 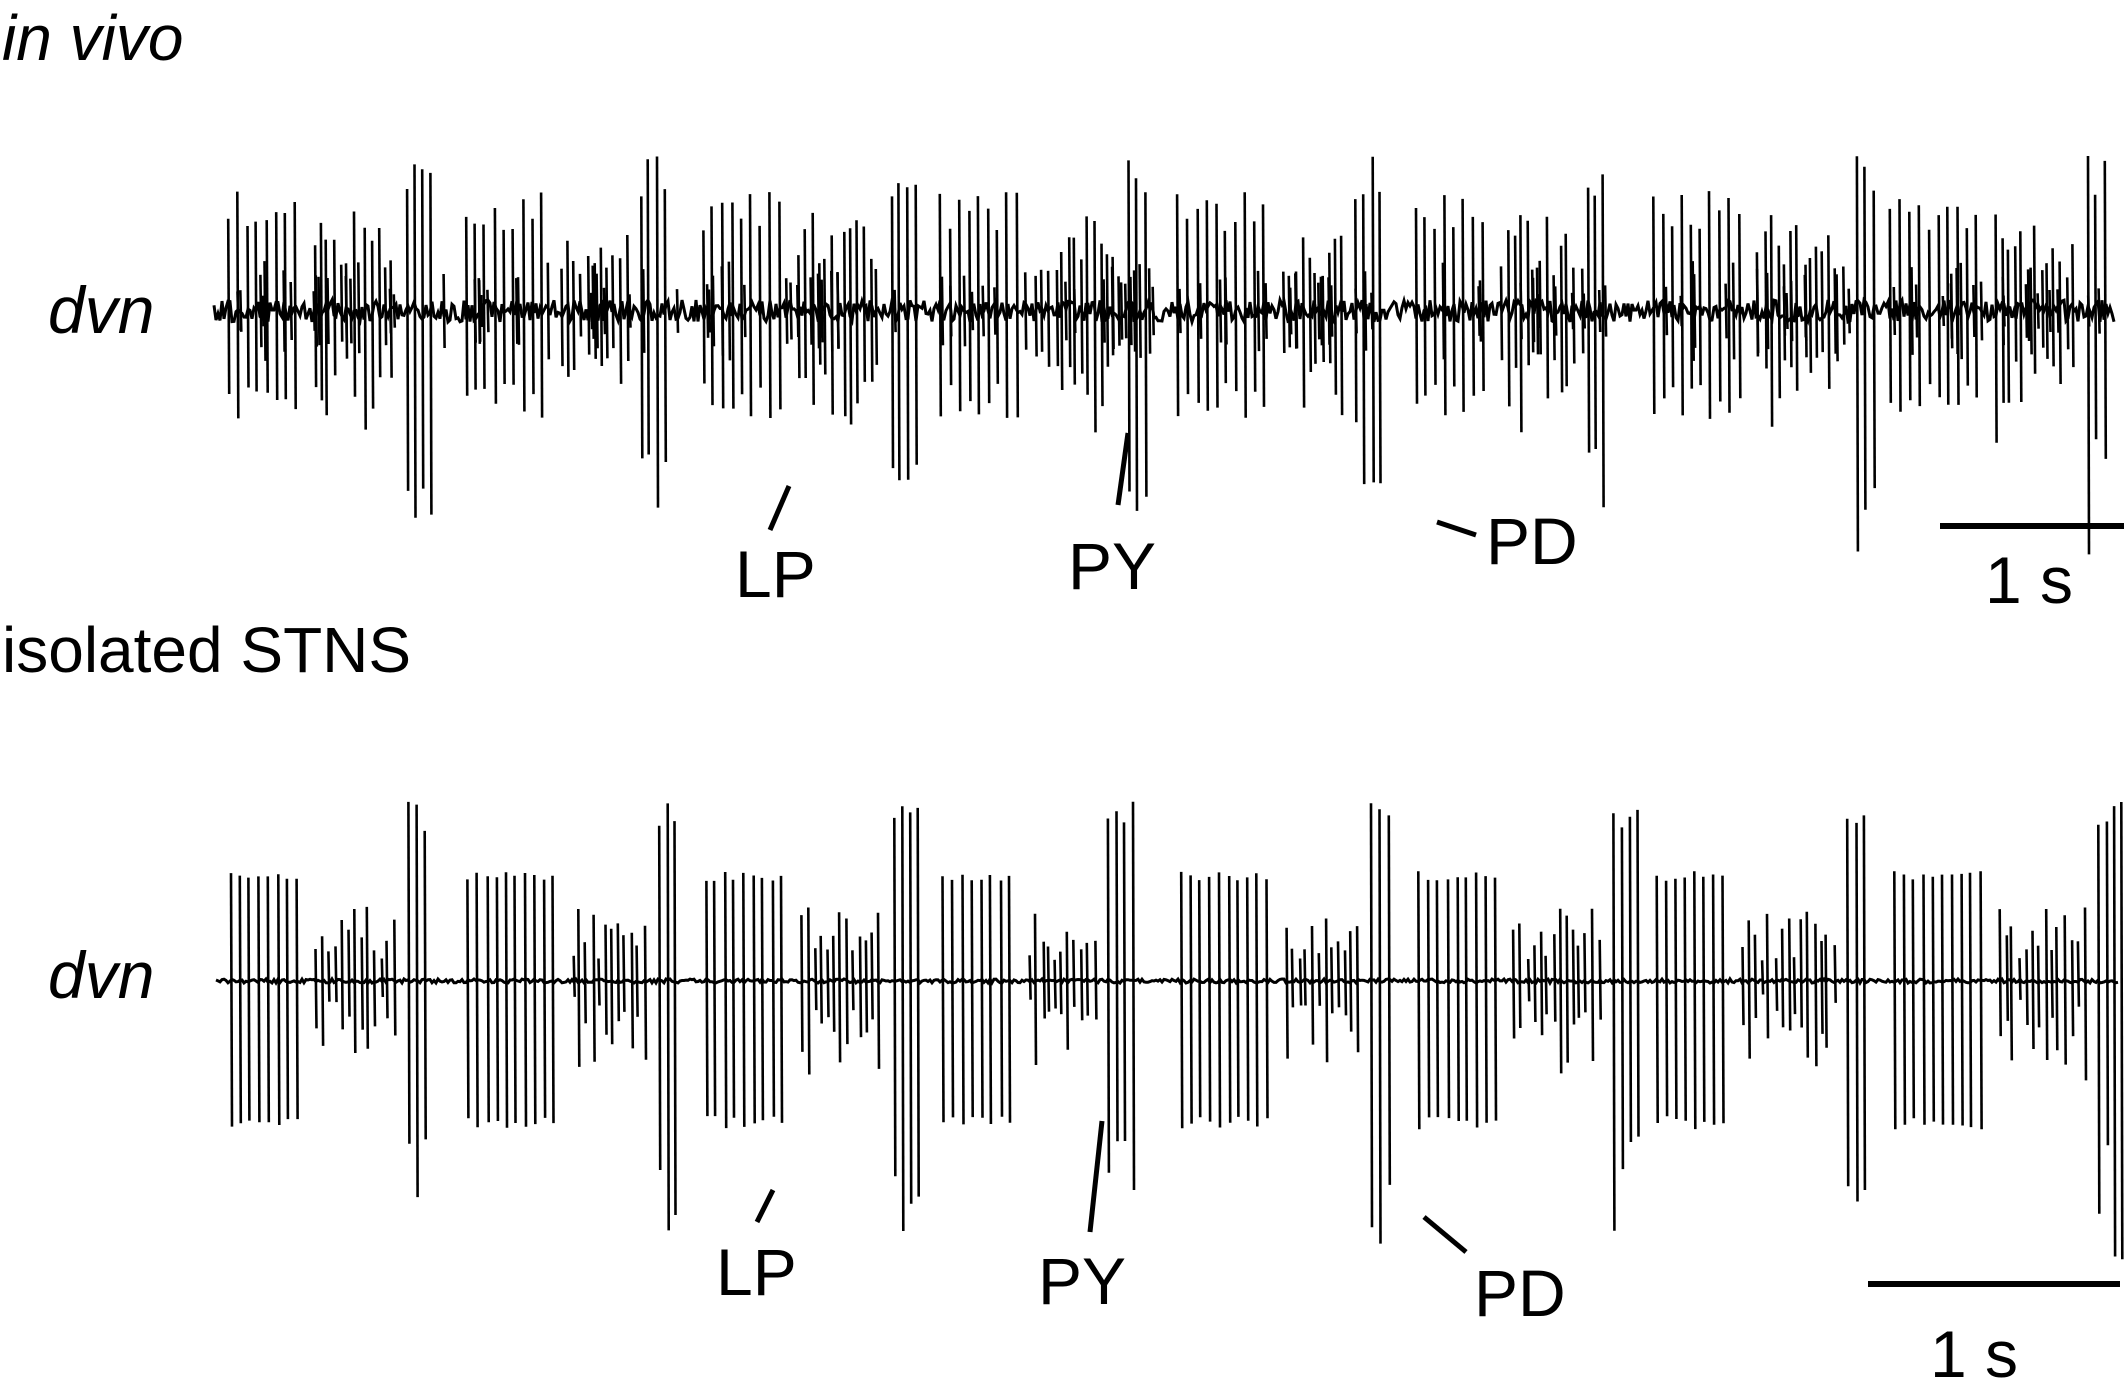 I want to click on annotation-label-py-in-vivo: PY, so click(x=1112, y=566).